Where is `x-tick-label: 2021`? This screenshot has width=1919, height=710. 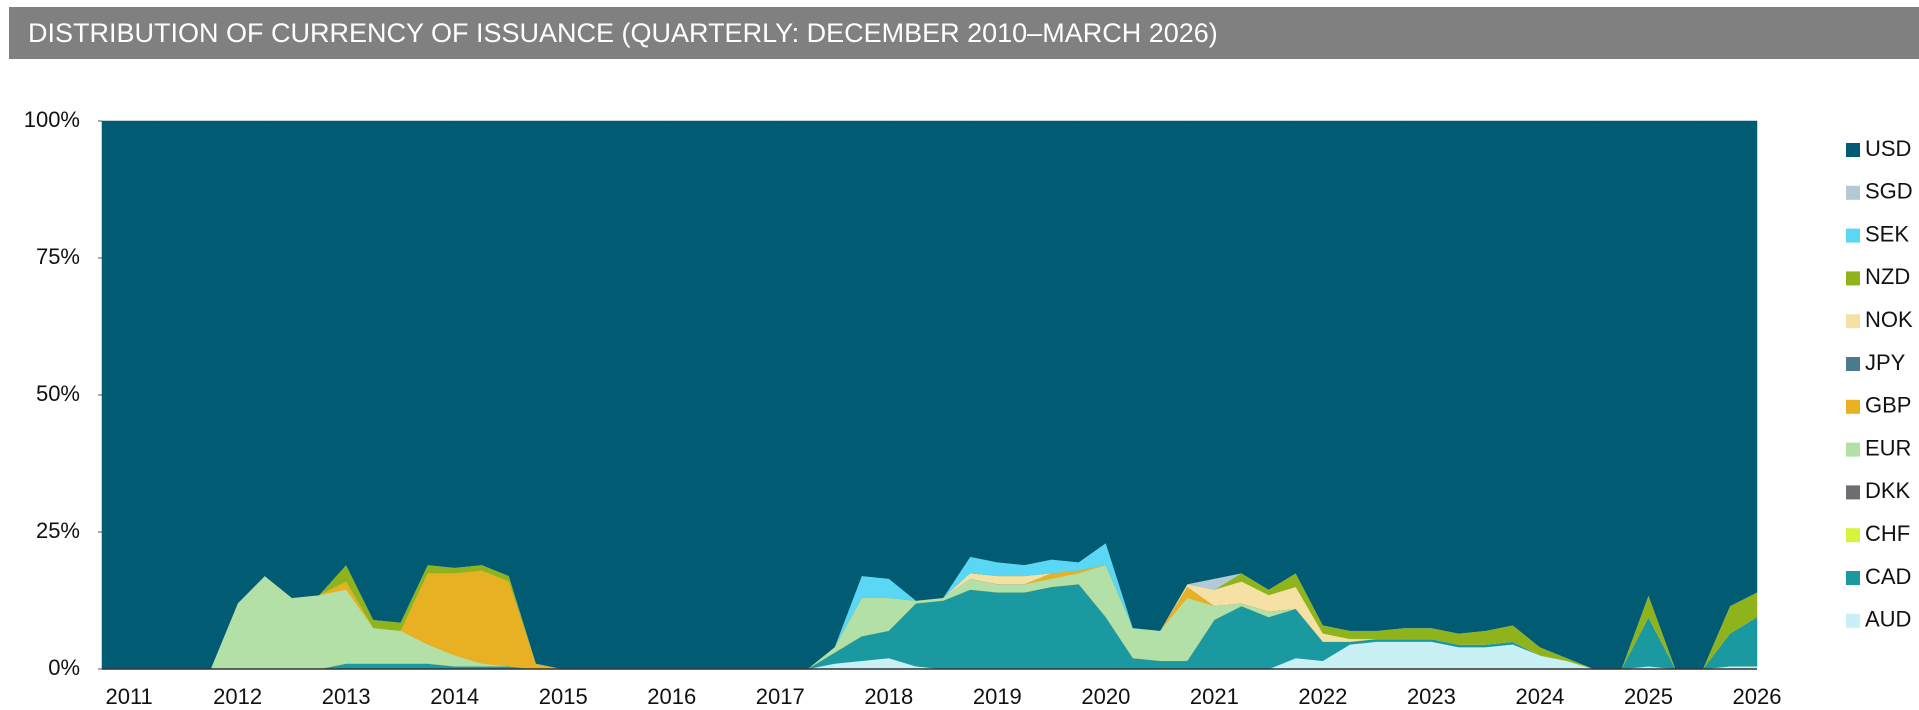 x-tick-label: 2021 is located at coordinates (1214, 696).